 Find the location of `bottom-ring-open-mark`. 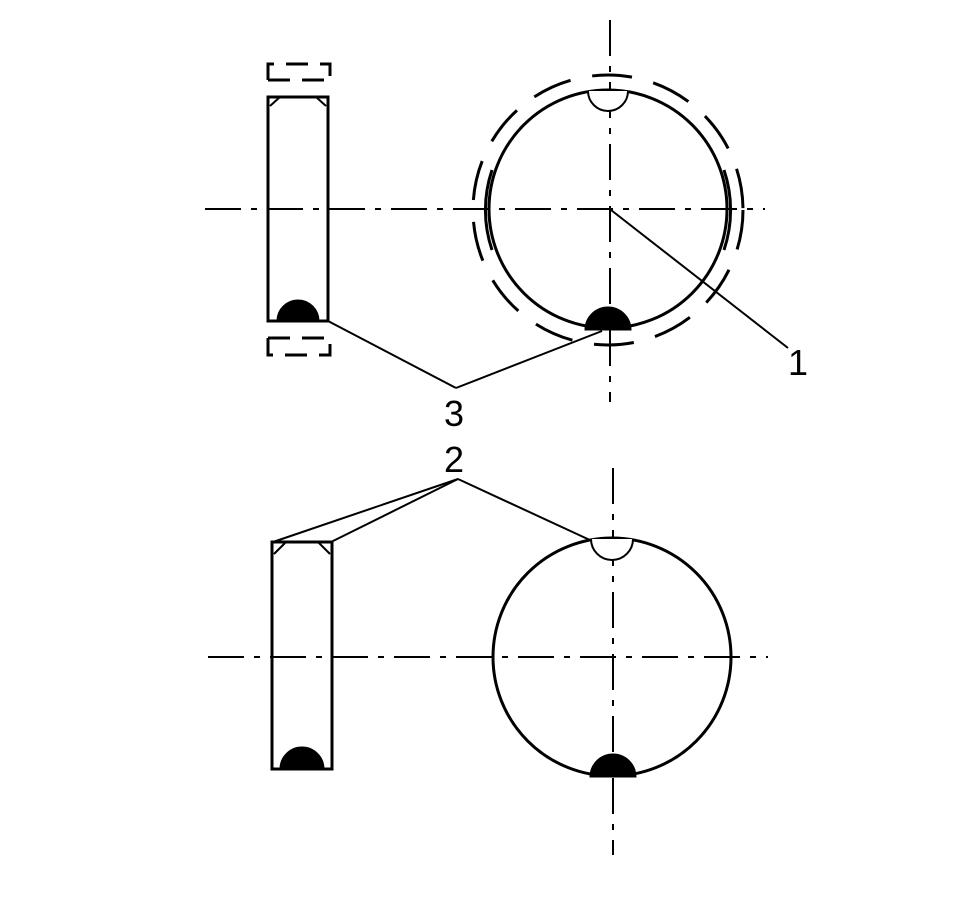

bottom-ring-open-mark is located at coordinates (612, 549).